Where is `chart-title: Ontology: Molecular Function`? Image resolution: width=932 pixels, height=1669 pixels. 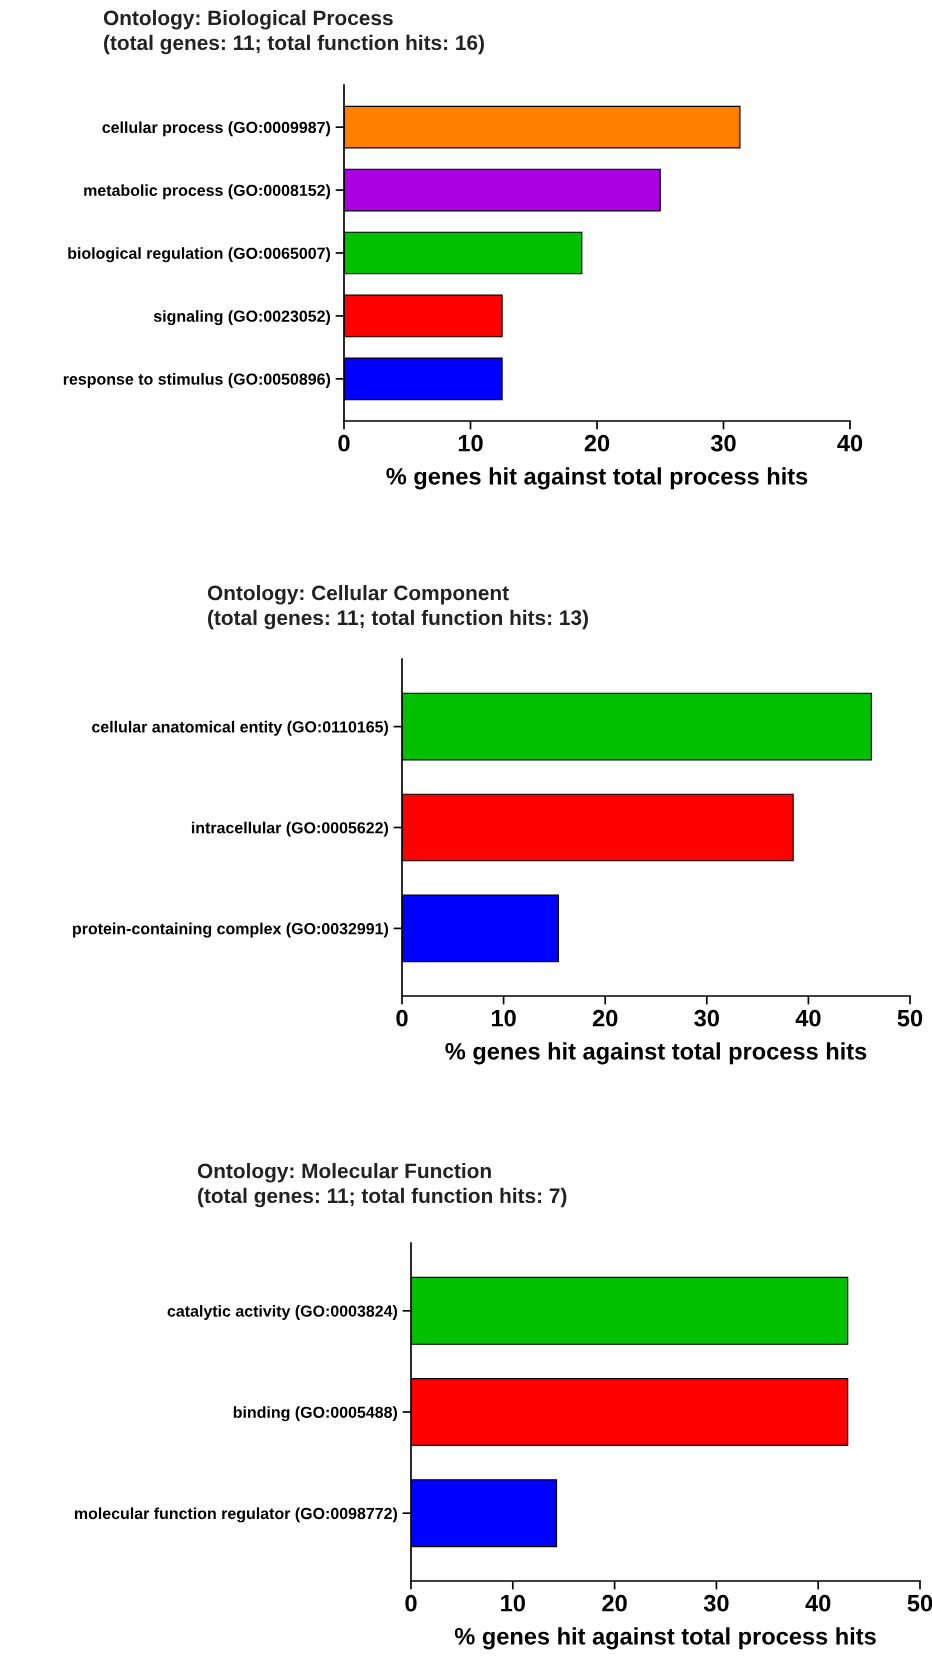 chart-title: Ontology: Molecular Function is located at coordinates (344, 1173).